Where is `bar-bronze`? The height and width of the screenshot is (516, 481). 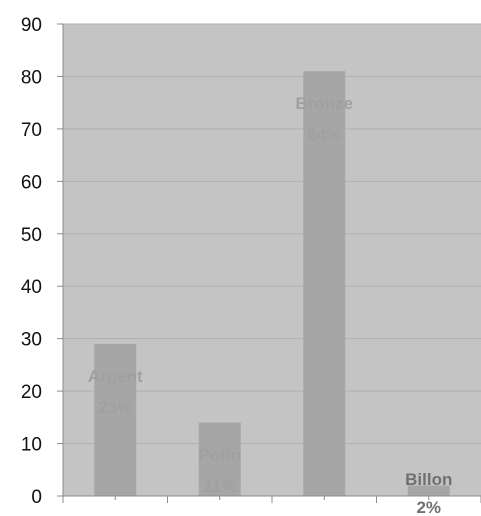 bar-bronze is located at coordinates (324, 283).